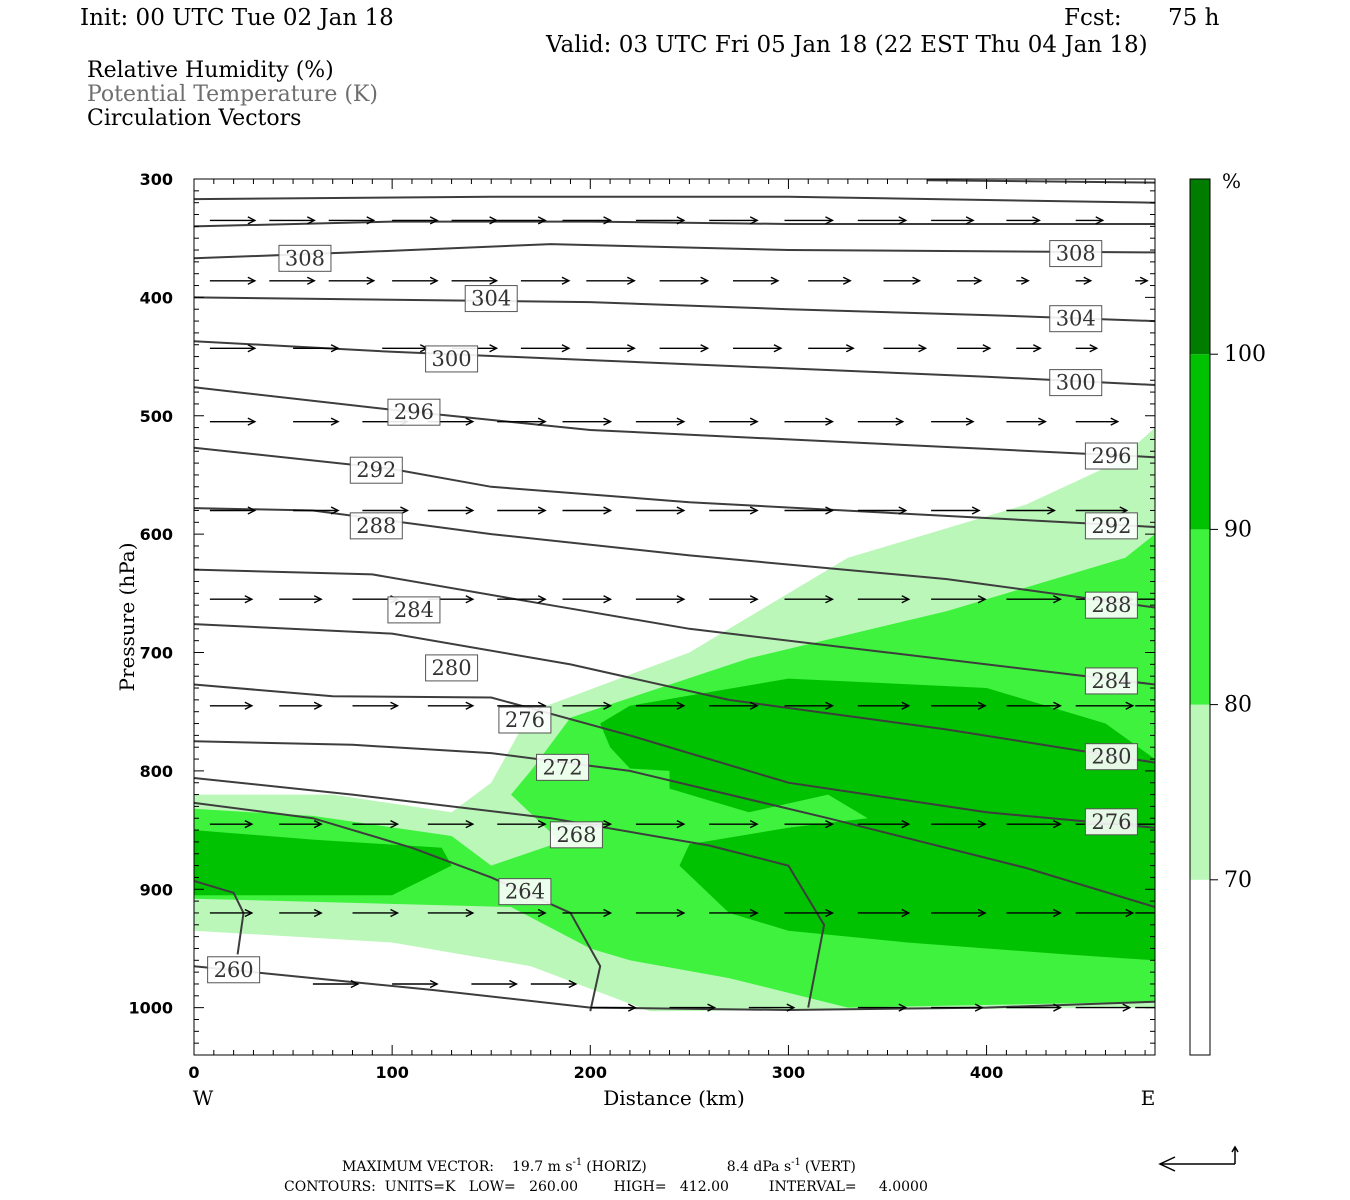  What do you see at coordinates (127, 617) in the screenshot?
I see `y-axis-label: Pressure (hPa)` at bounding box center [127, 617].